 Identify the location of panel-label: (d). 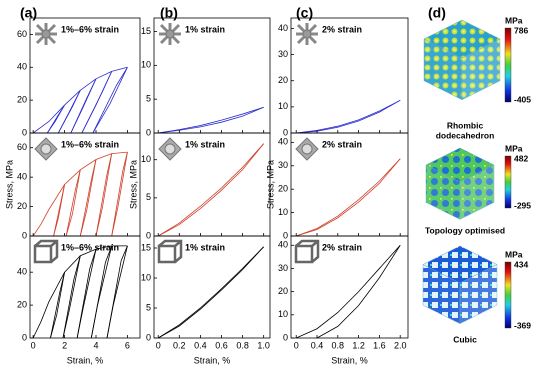
(437, 13).